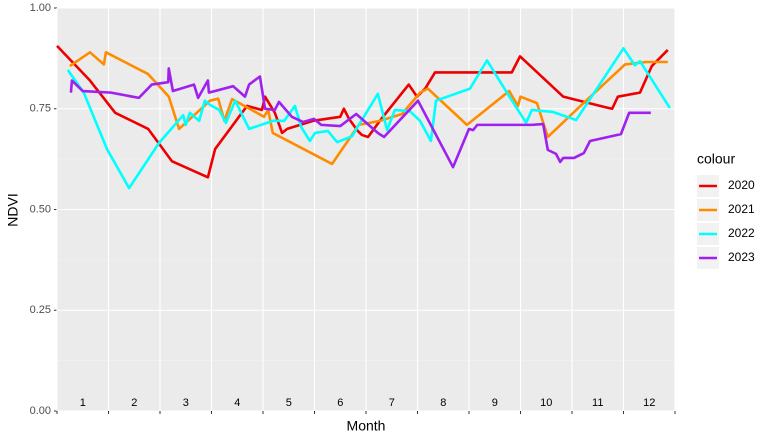  Describe the element at coordinates (134, 403) in the screenshot. I see `month-label: 2` at that location.